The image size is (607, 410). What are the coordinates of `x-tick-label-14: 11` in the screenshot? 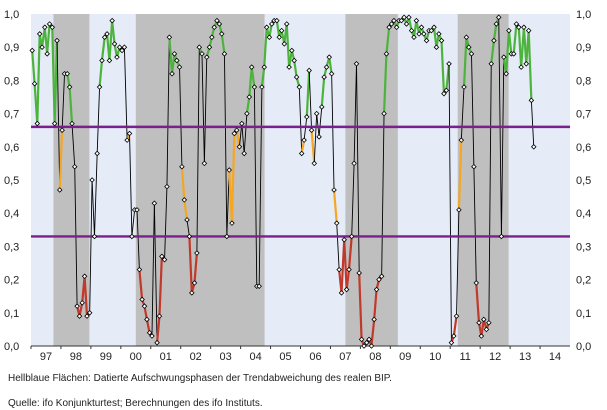 It's located at (464, 355).